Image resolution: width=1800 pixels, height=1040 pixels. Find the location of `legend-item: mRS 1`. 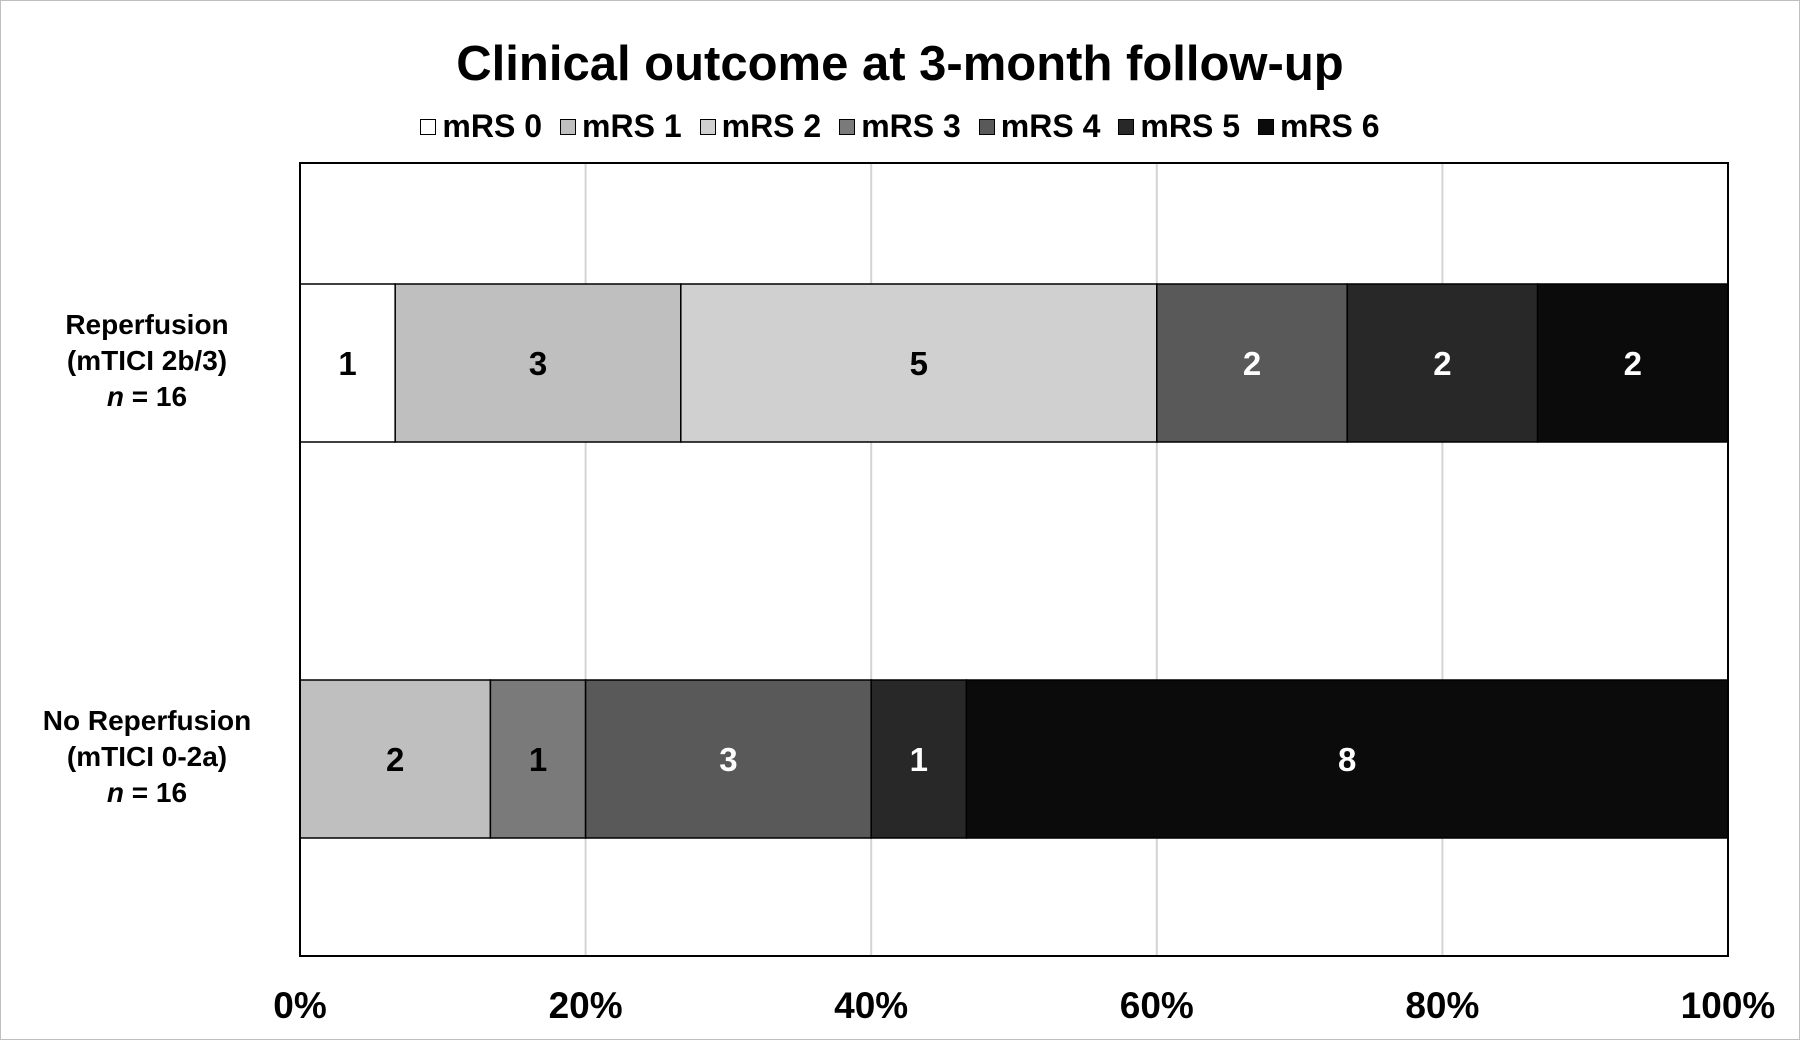

legend-item: mRS 1 is located at coordinates (621, 126).